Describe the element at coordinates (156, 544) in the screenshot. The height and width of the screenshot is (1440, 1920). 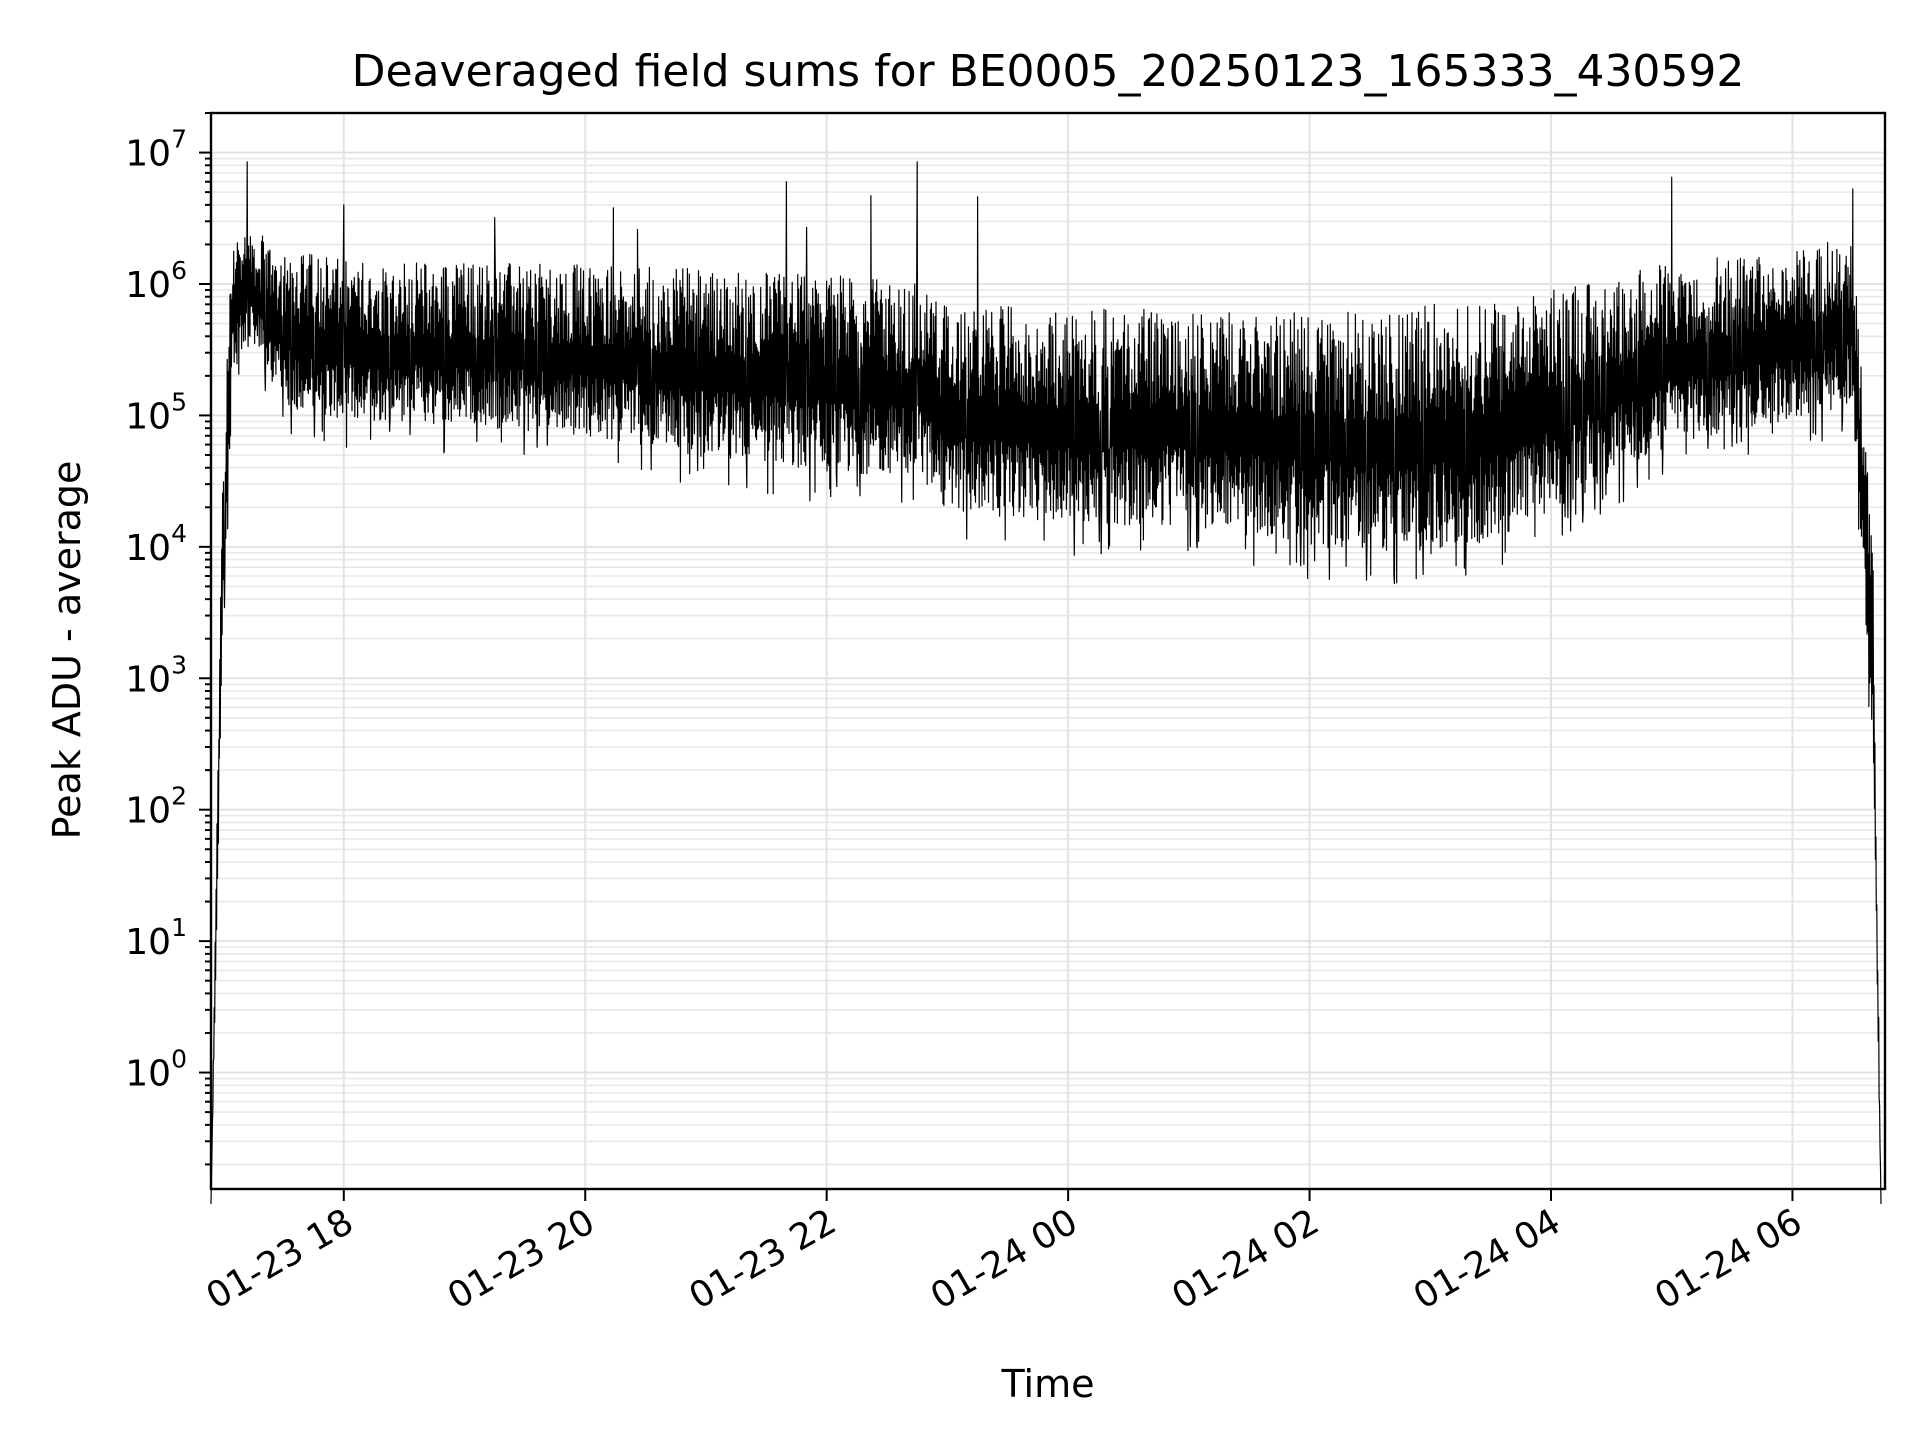
I see `y-tick-label: 10⁴` at that location.